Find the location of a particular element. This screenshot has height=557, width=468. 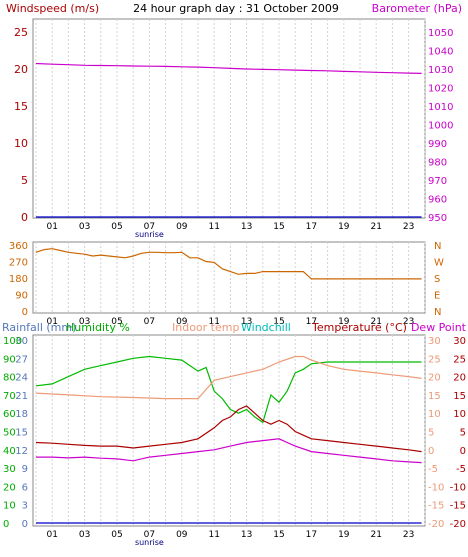

direction-tick-label: 90 is located at coordinates (21, 296).